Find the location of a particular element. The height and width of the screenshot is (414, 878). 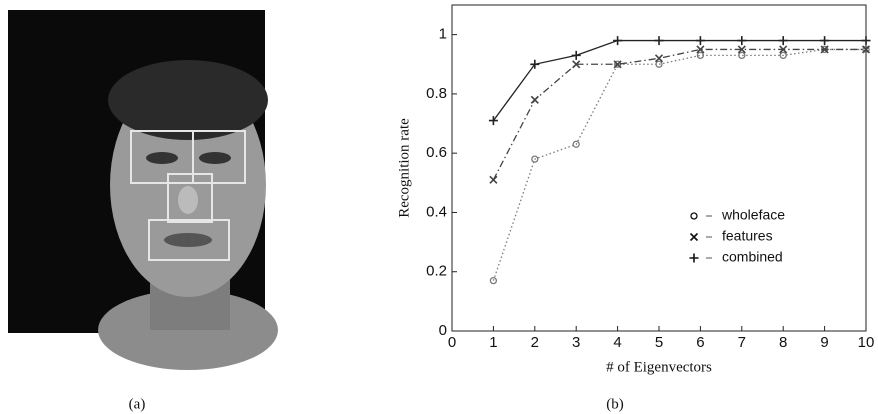

x-tick-label: 9 is located at coordinates (824, 342).